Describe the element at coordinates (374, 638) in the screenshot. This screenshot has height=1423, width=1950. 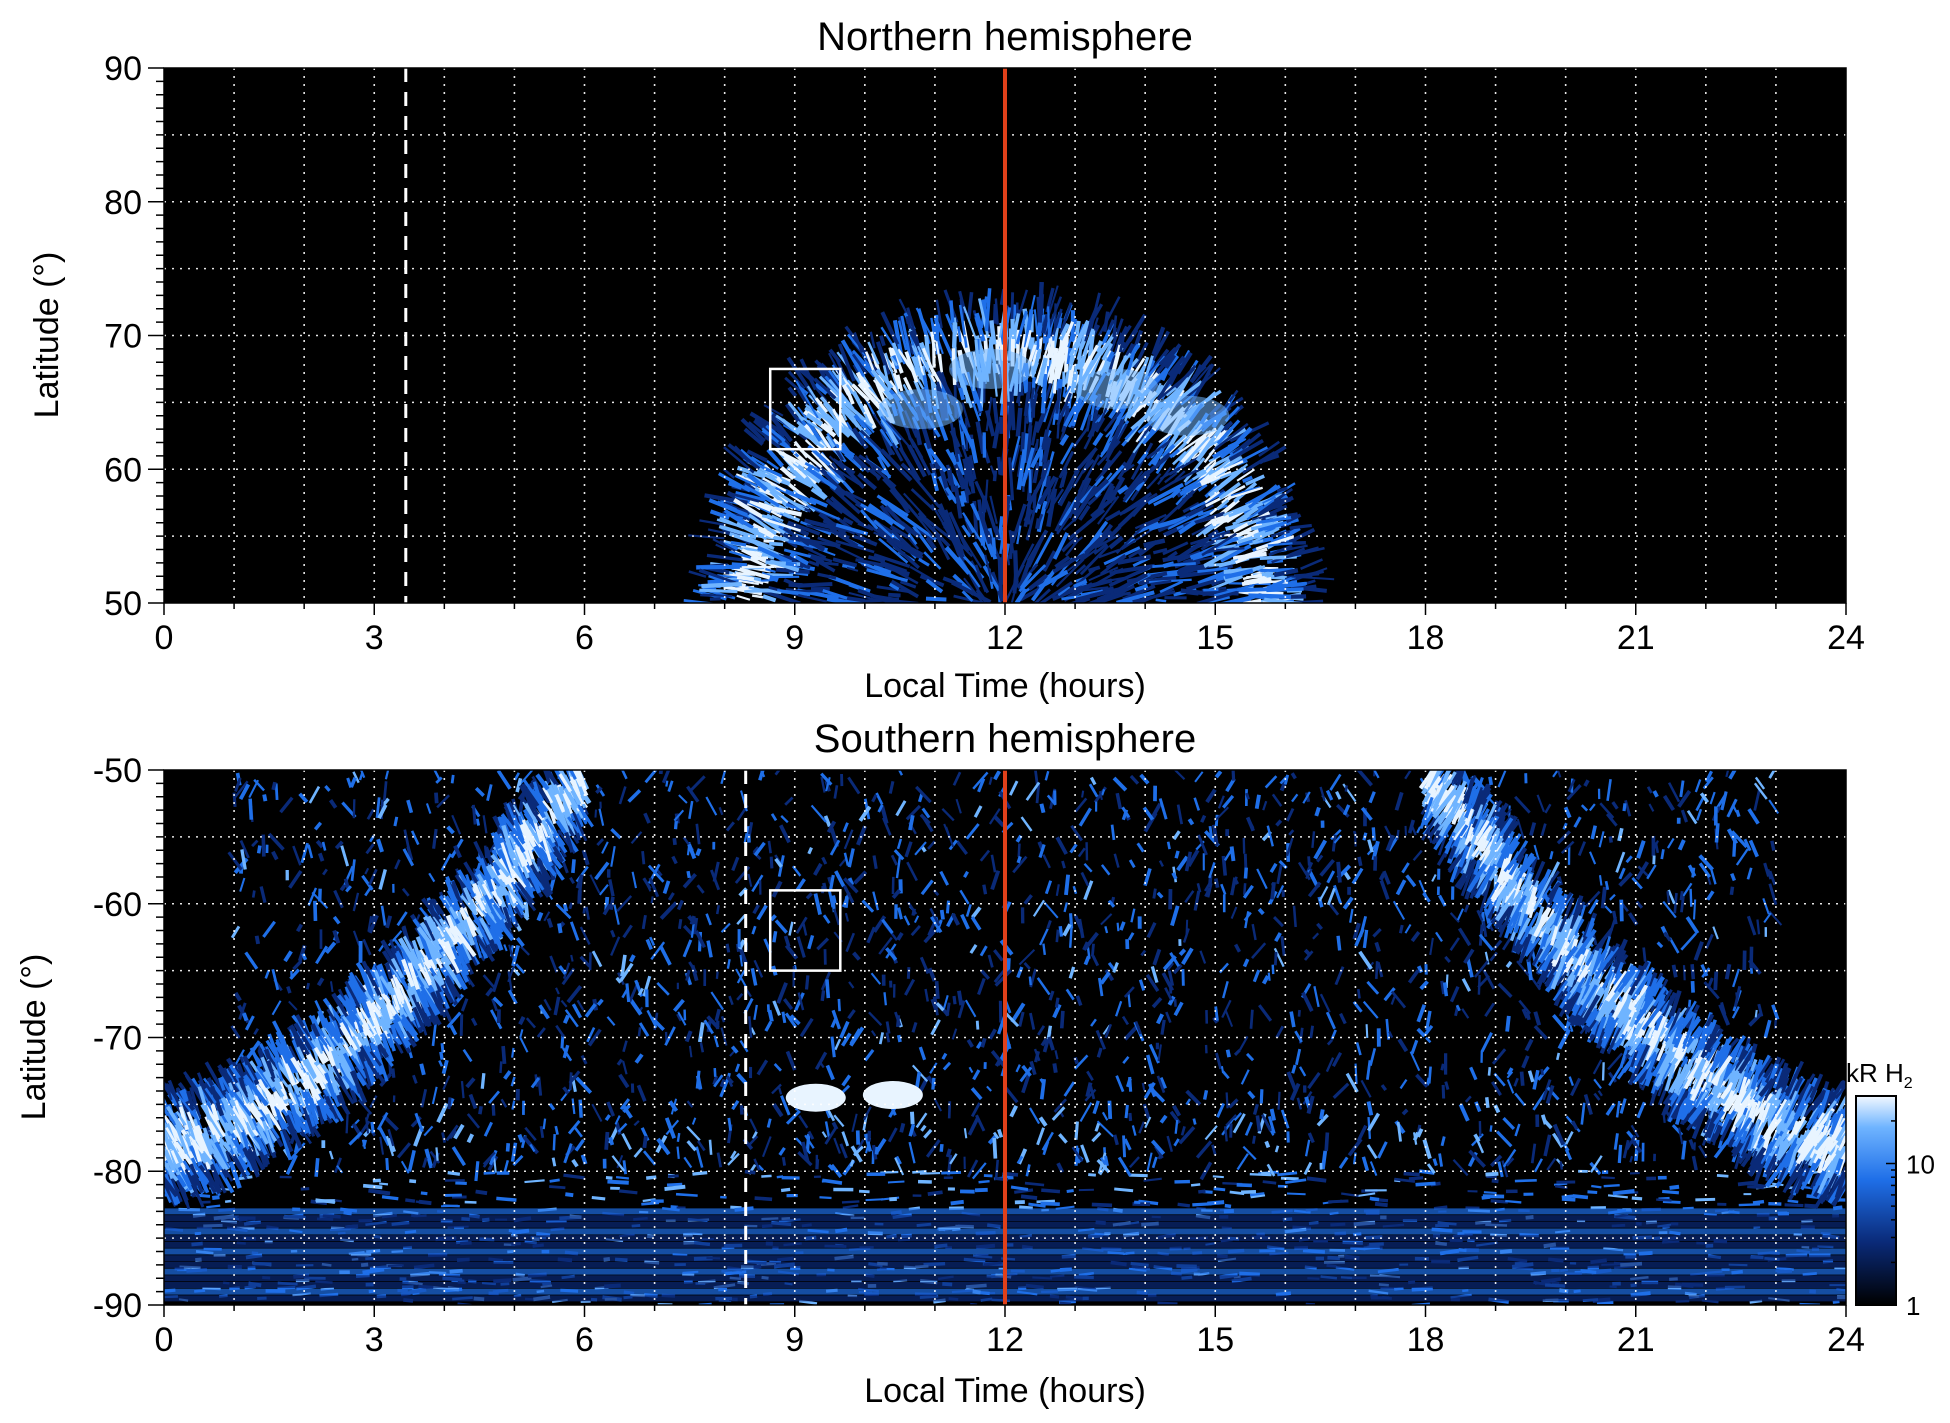
I see `x-tick-label: 3` at that location.